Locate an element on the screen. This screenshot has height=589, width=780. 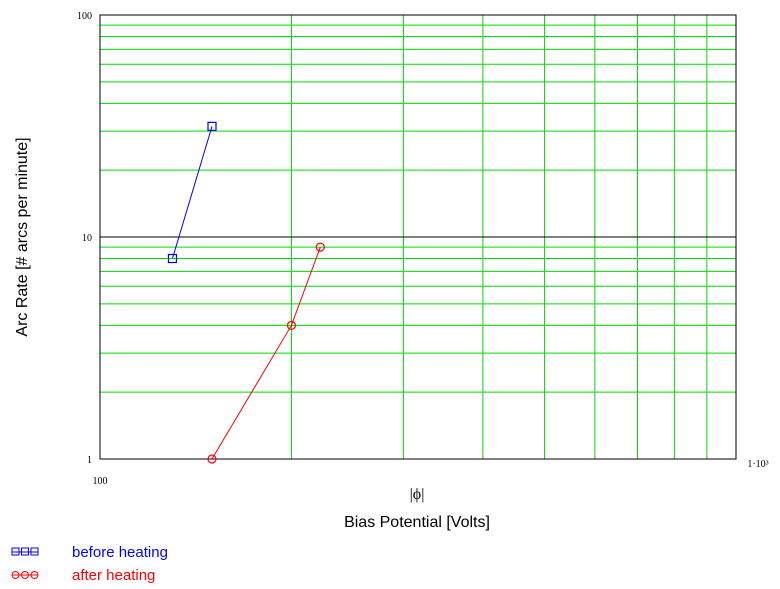
series-layer is located at coordinates (246, 292).